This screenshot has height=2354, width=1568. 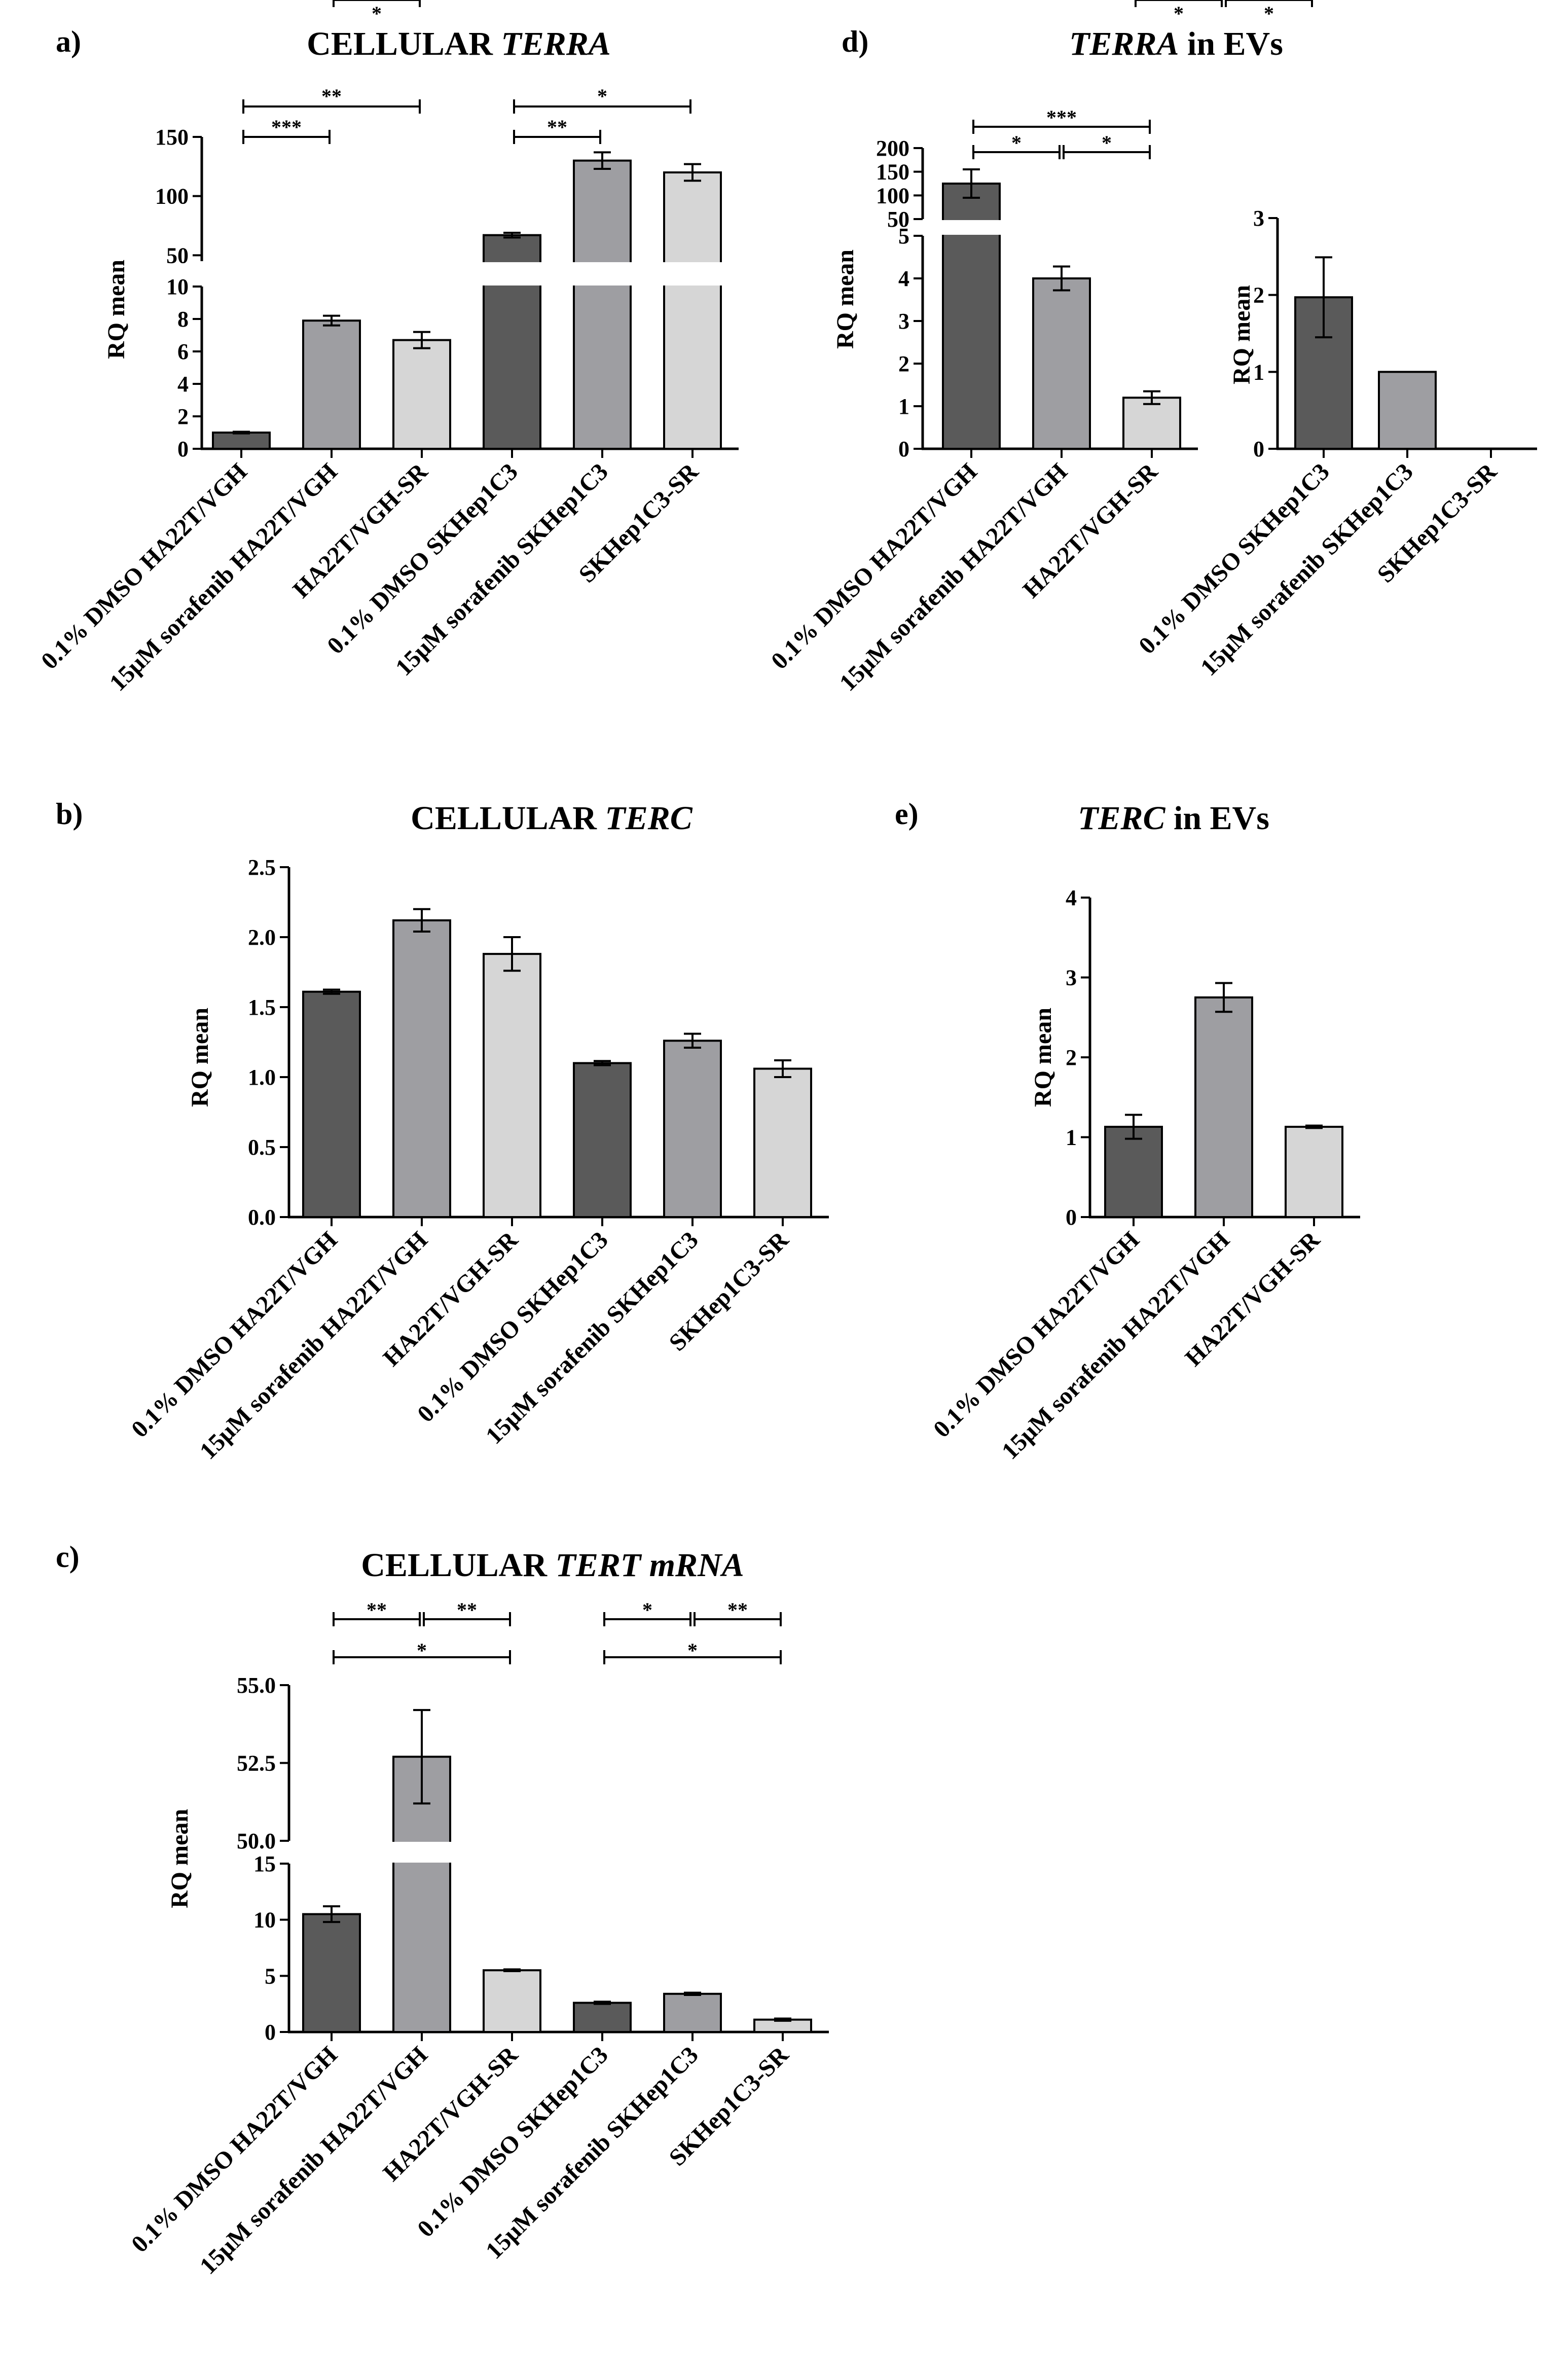 I want to click on chart-title: CELLULAR TERT mRNA, so click(x=552, y=1565).